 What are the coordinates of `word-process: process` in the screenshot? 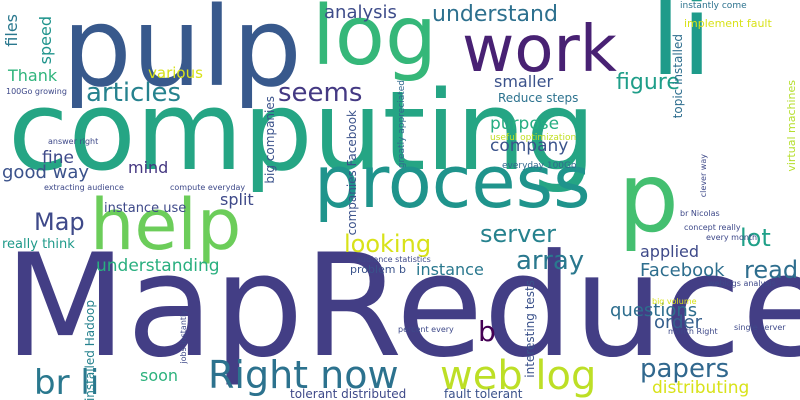 It's located at (452, 182).